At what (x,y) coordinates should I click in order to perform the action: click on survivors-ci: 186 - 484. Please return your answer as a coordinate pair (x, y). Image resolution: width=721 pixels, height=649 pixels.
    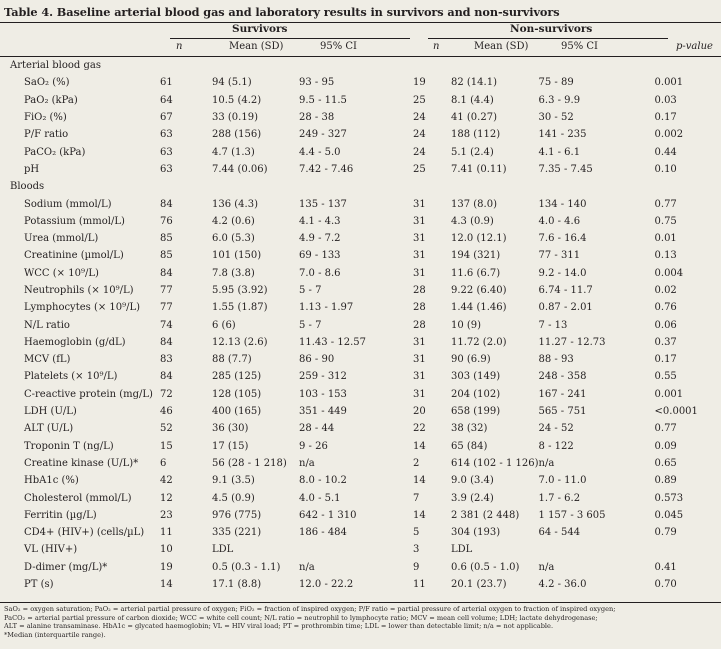
    Looking at the image, I should click on (323, 533).